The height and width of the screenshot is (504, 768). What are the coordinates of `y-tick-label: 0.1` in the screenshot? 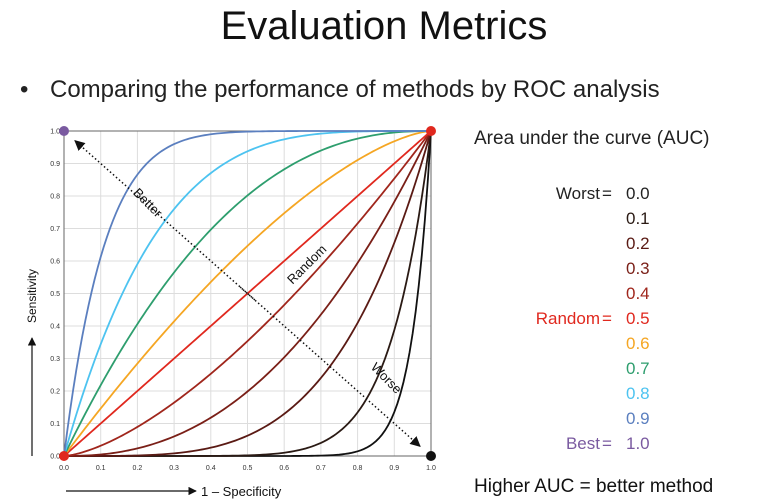 It's located at (55, 424).